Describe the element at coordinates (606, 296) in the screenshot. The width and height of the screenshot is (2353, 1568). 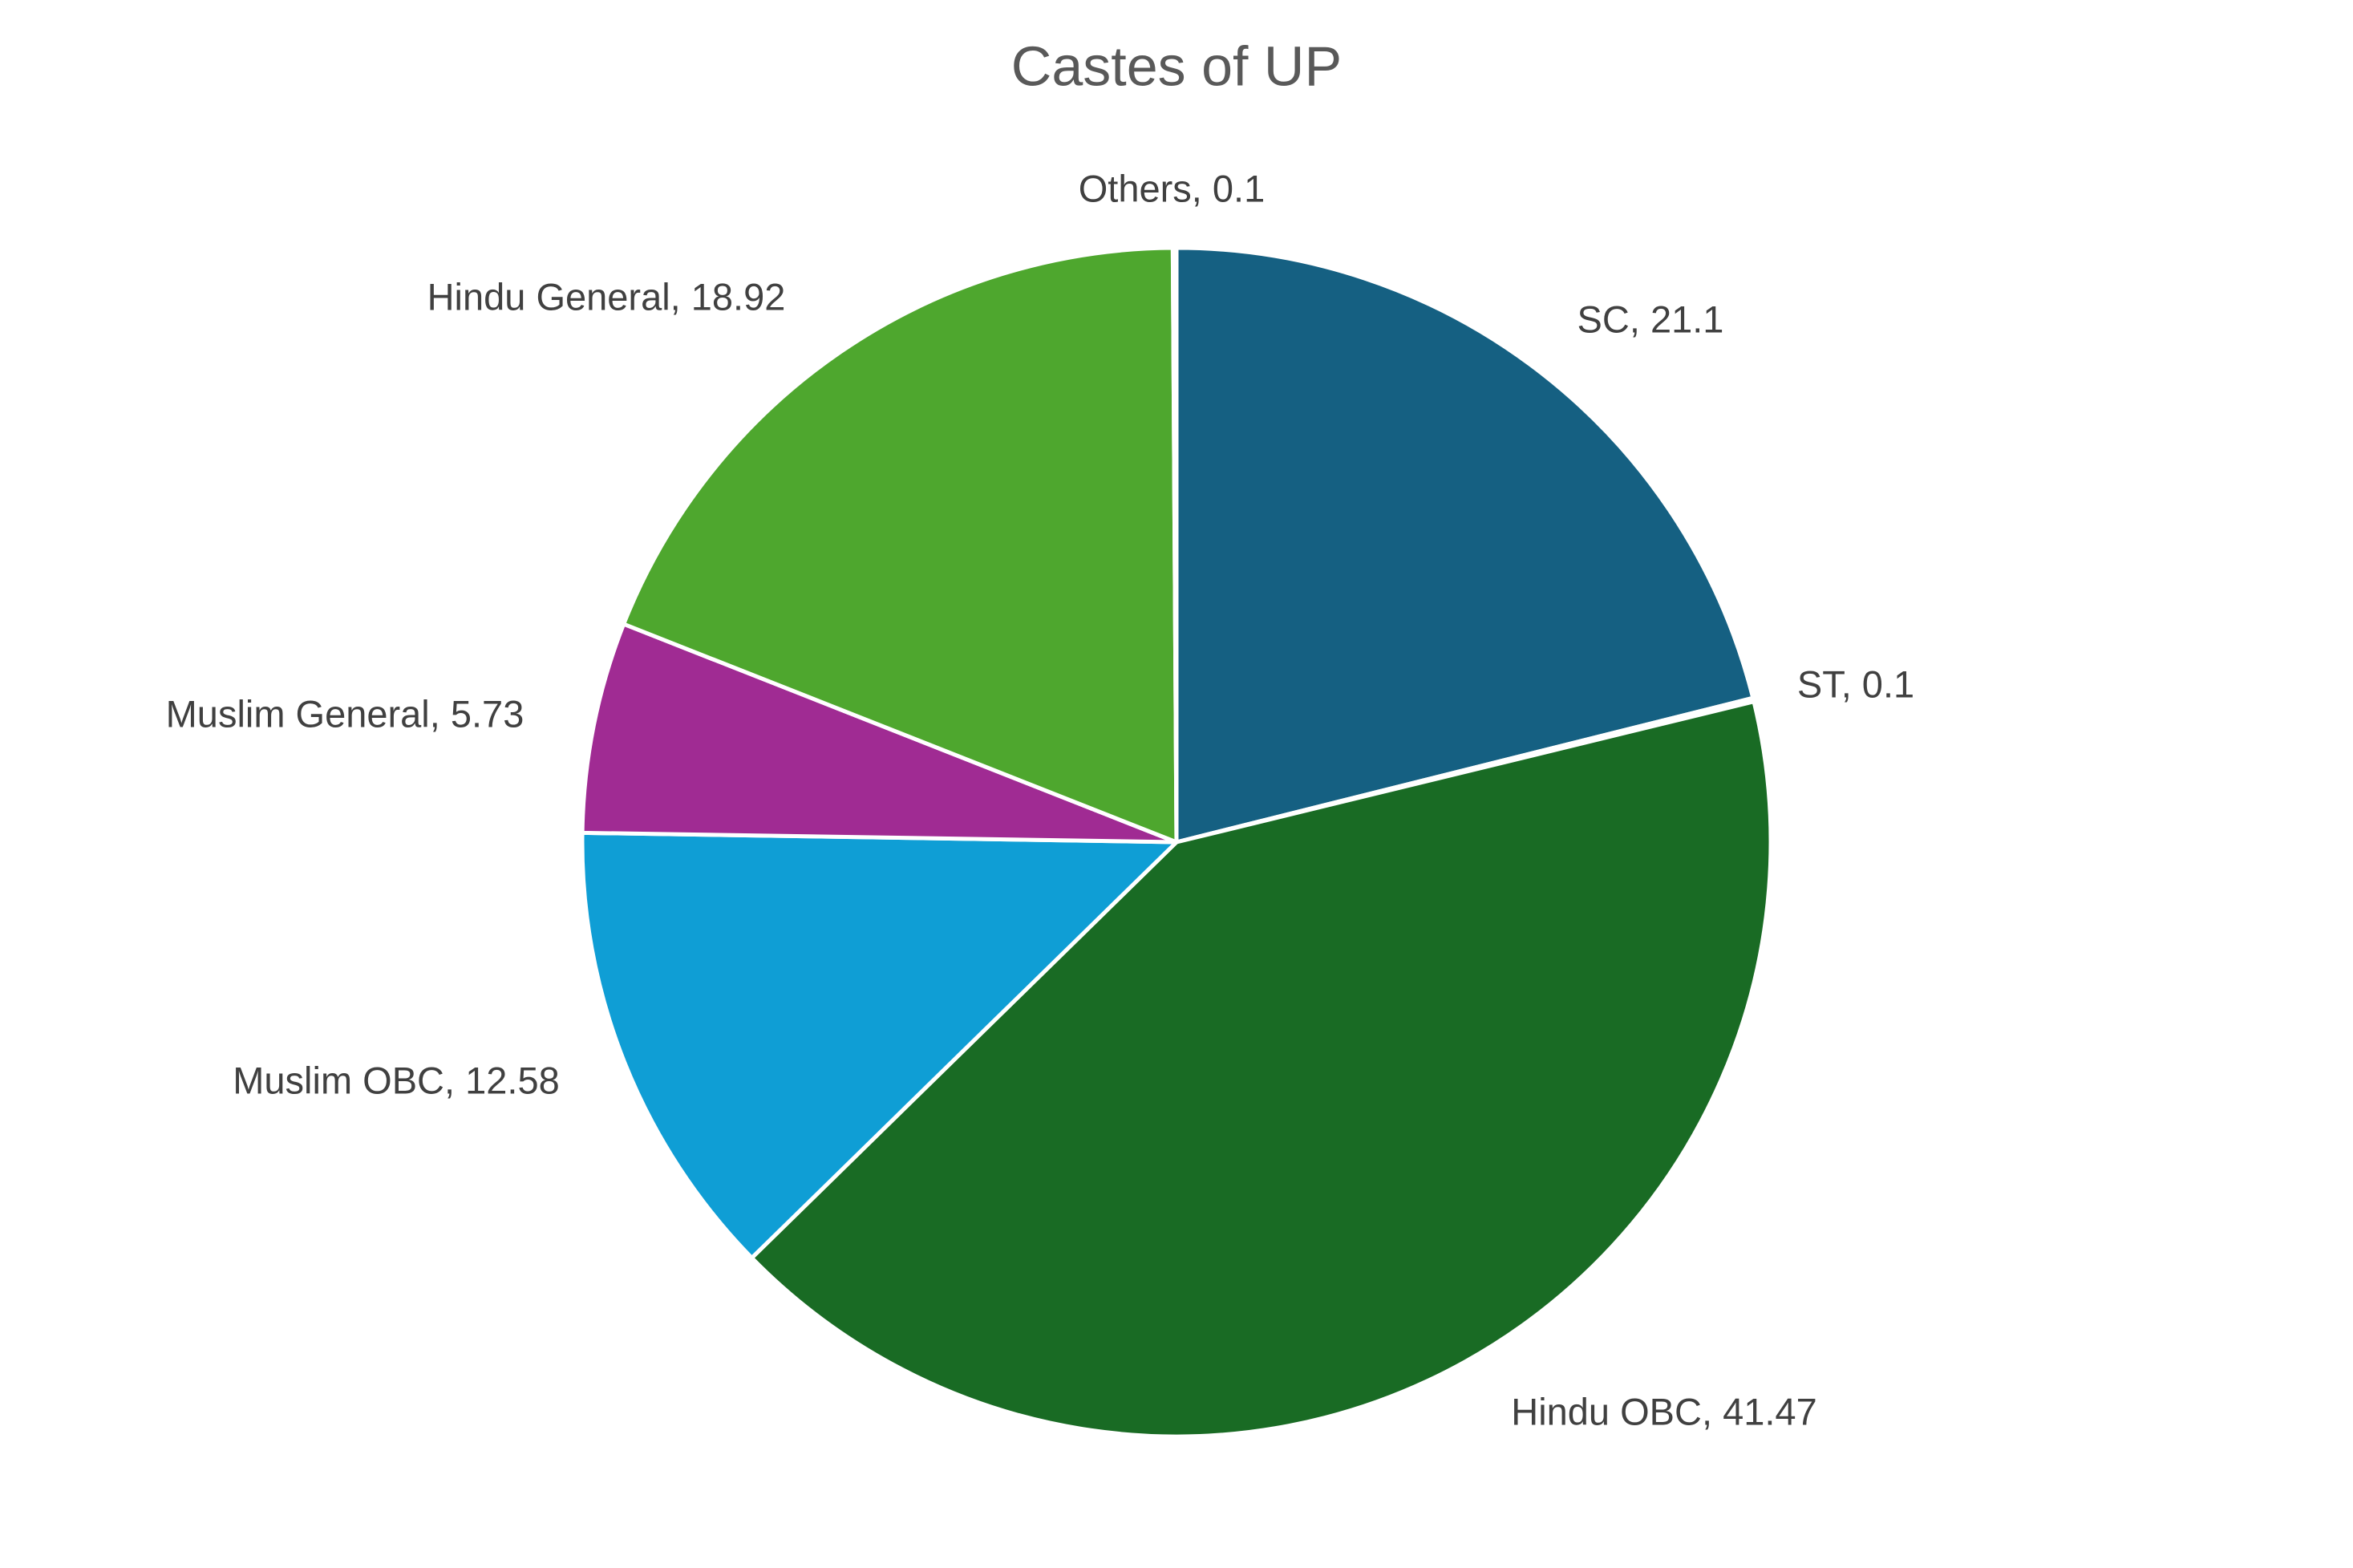
I see `data-label: Hindu General, 18.92` at that location.